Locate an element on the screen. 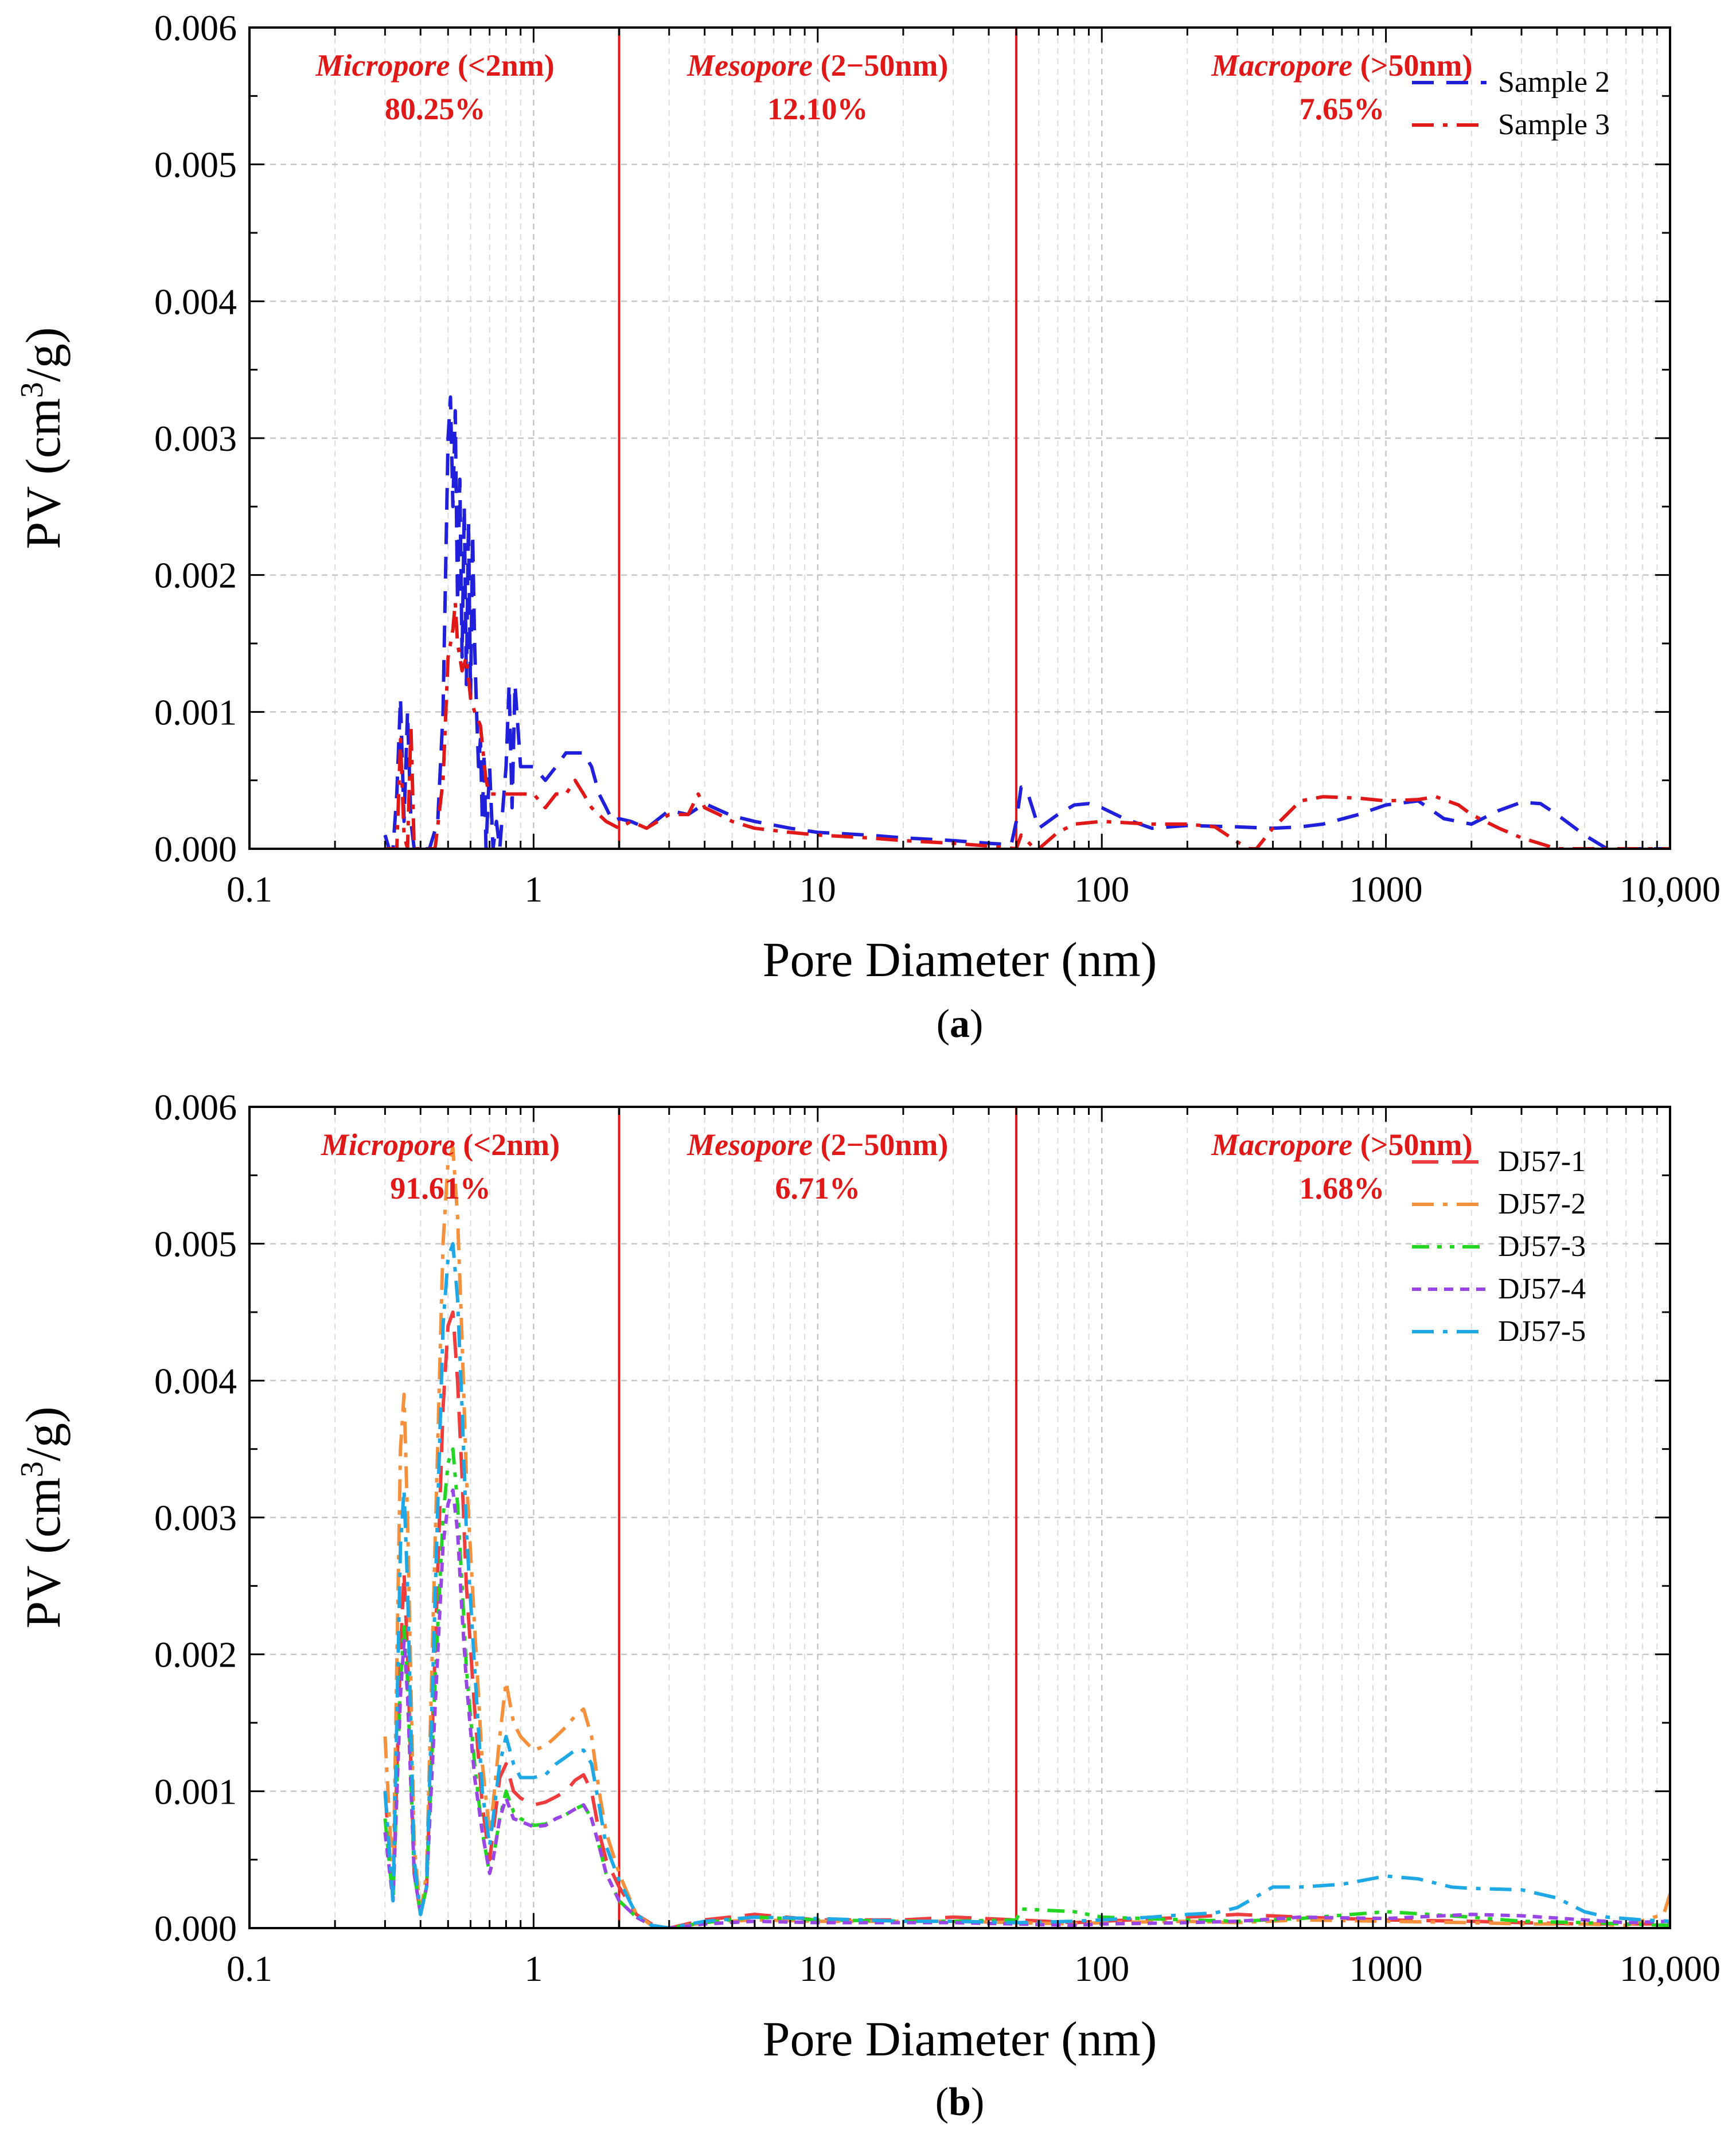  region-percent: 1.68% is located at coordinates (1342, 1188).